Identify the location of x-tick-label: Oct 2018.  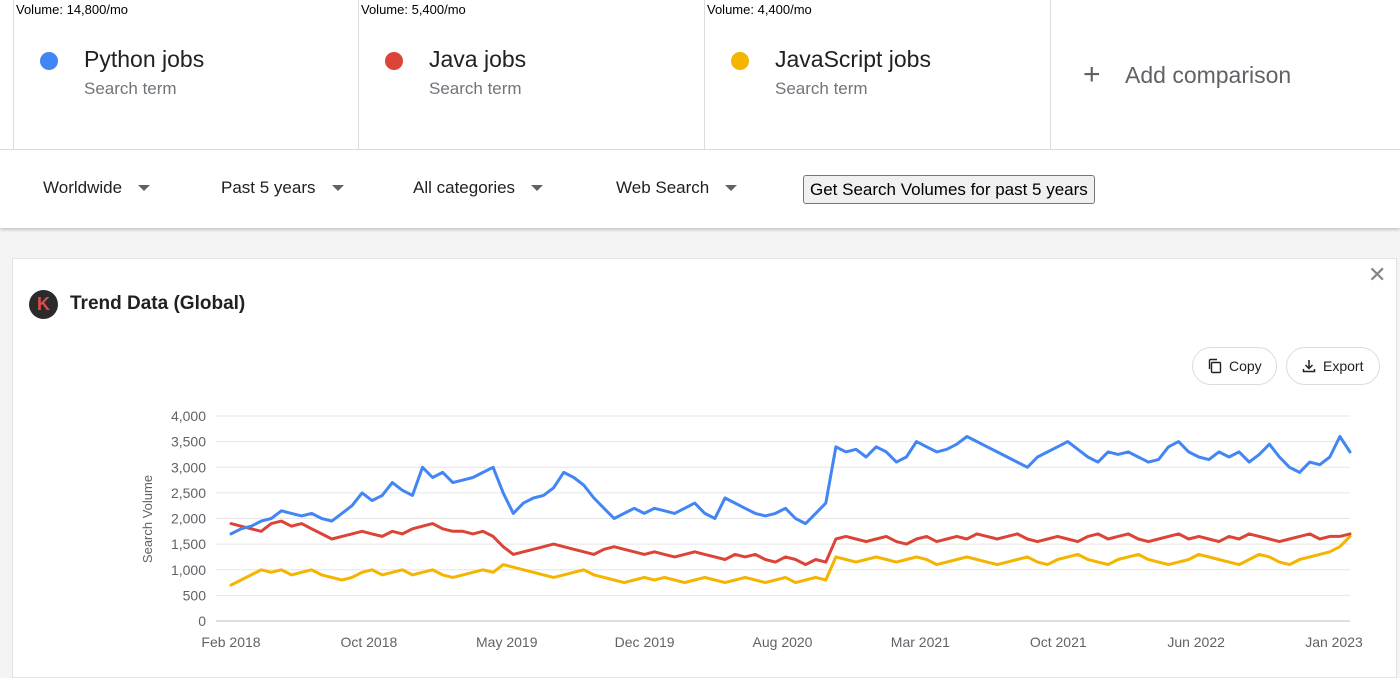
(368, 642).